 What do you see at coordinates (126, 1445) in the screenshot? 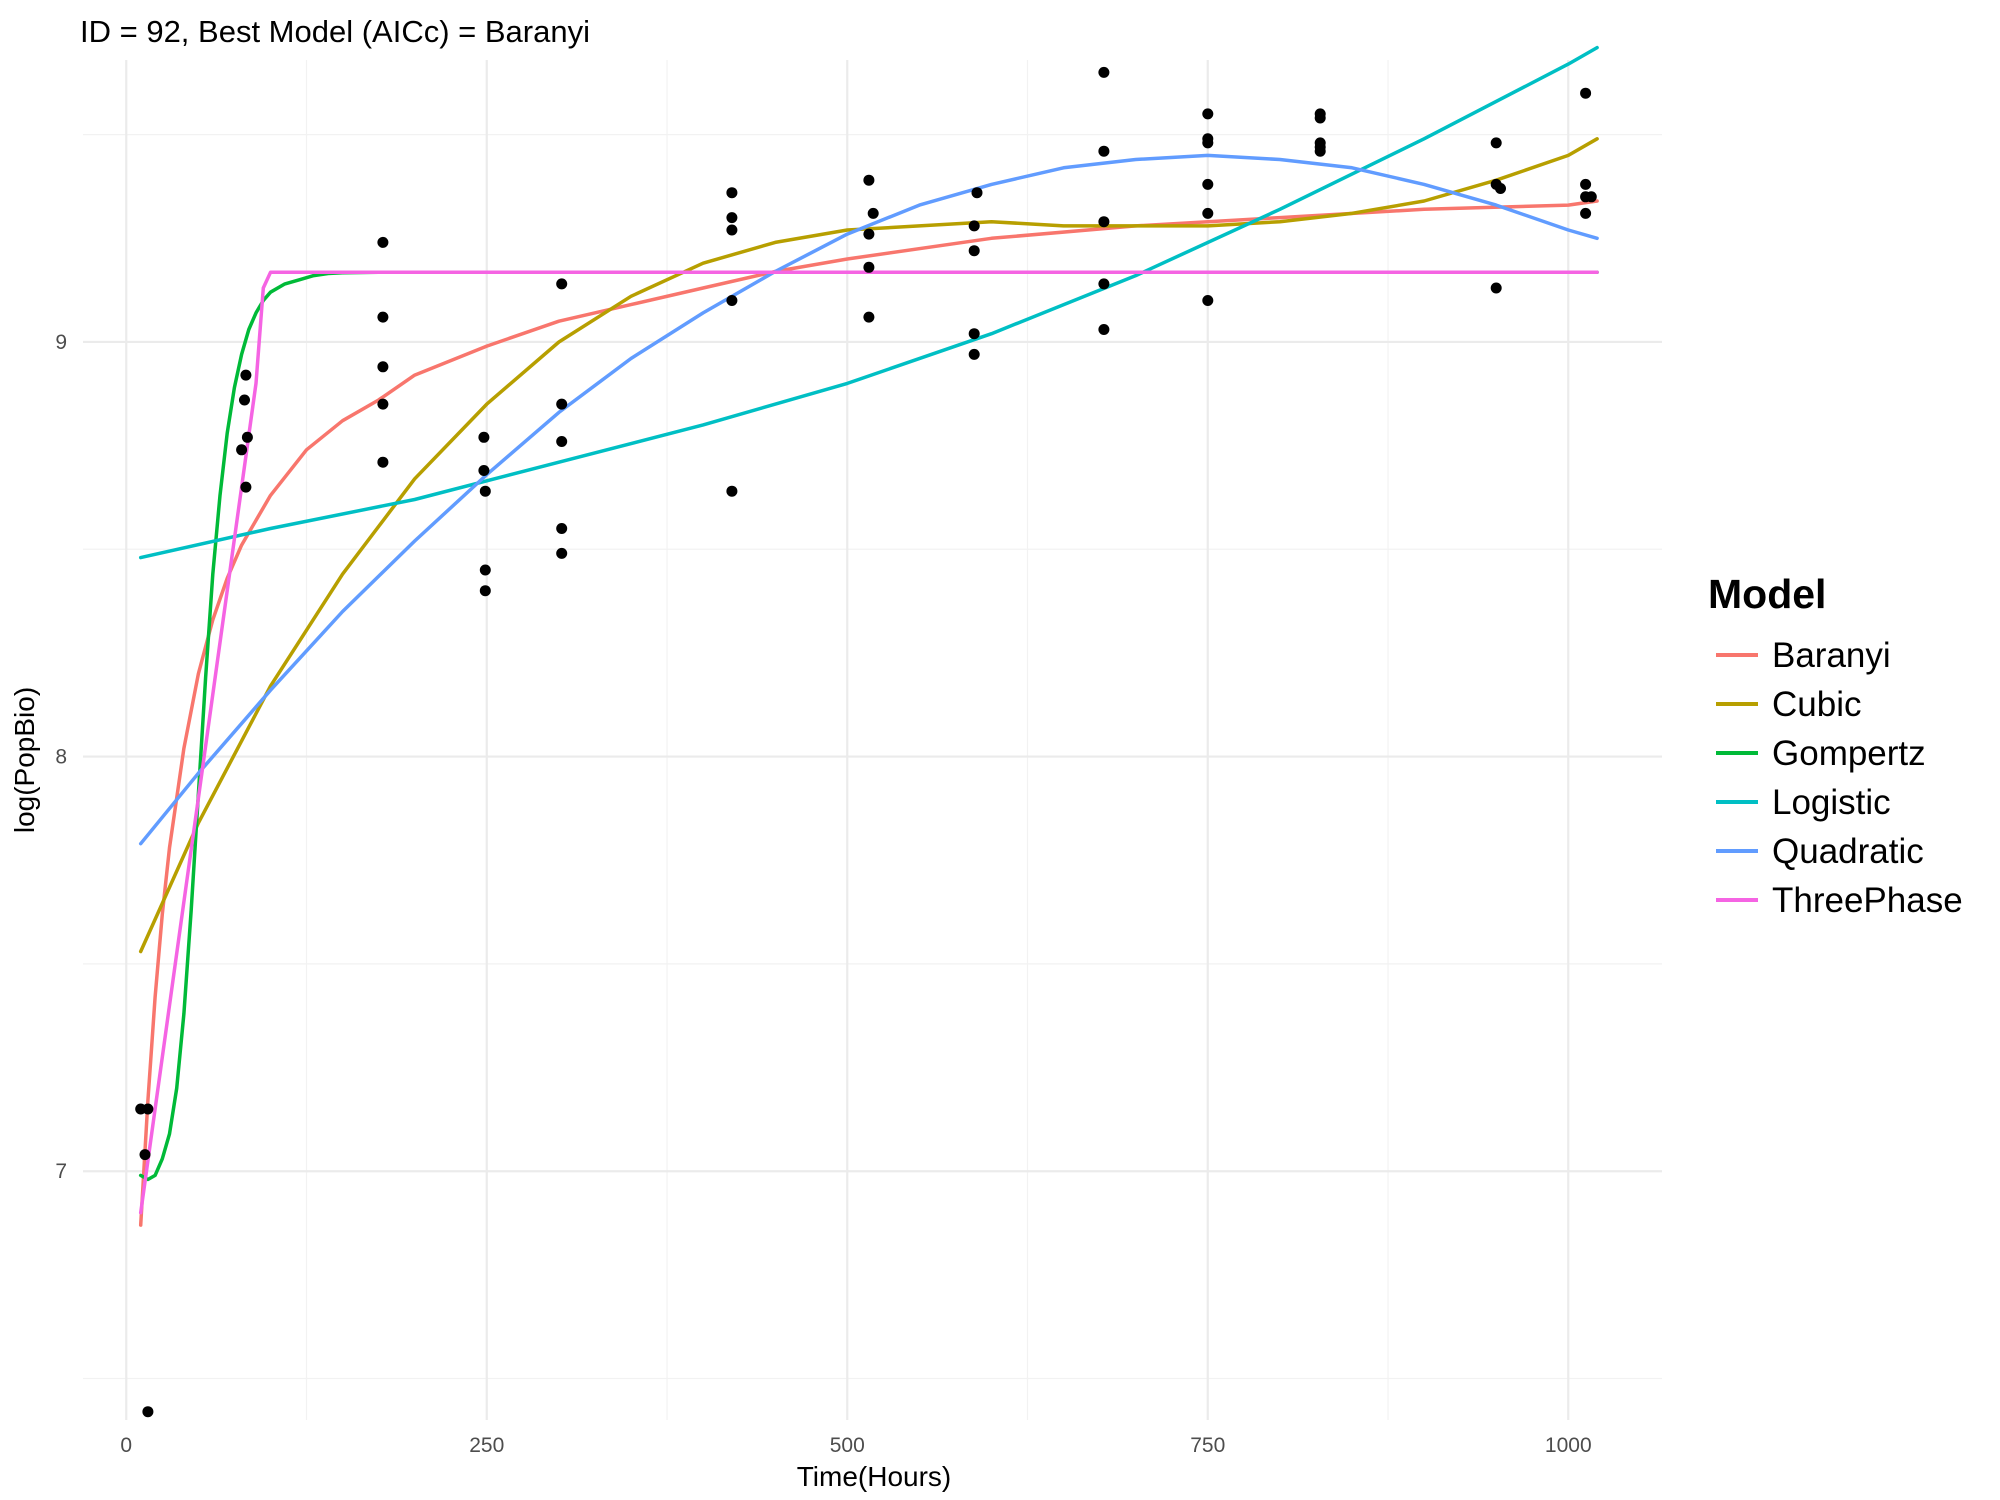
I see `x-tick-label: 0` at bounding box center [126, 1445].